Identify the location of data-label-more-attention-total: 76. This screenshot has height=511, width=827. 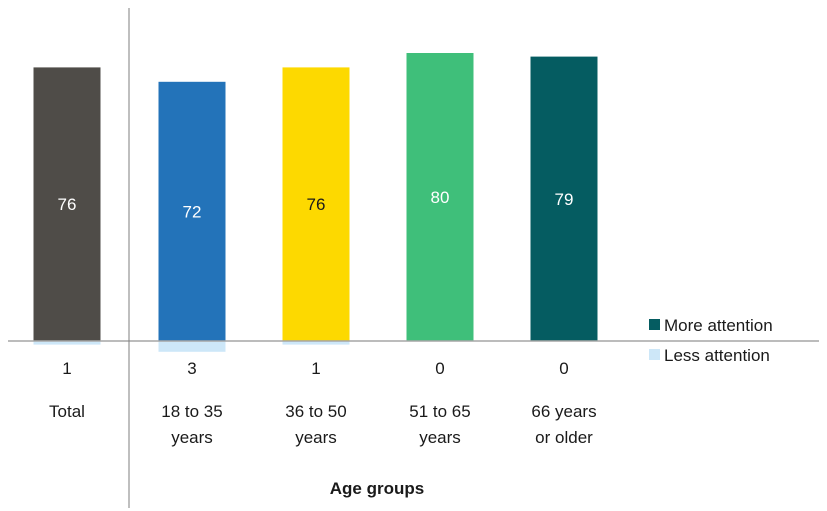
(67, 204).